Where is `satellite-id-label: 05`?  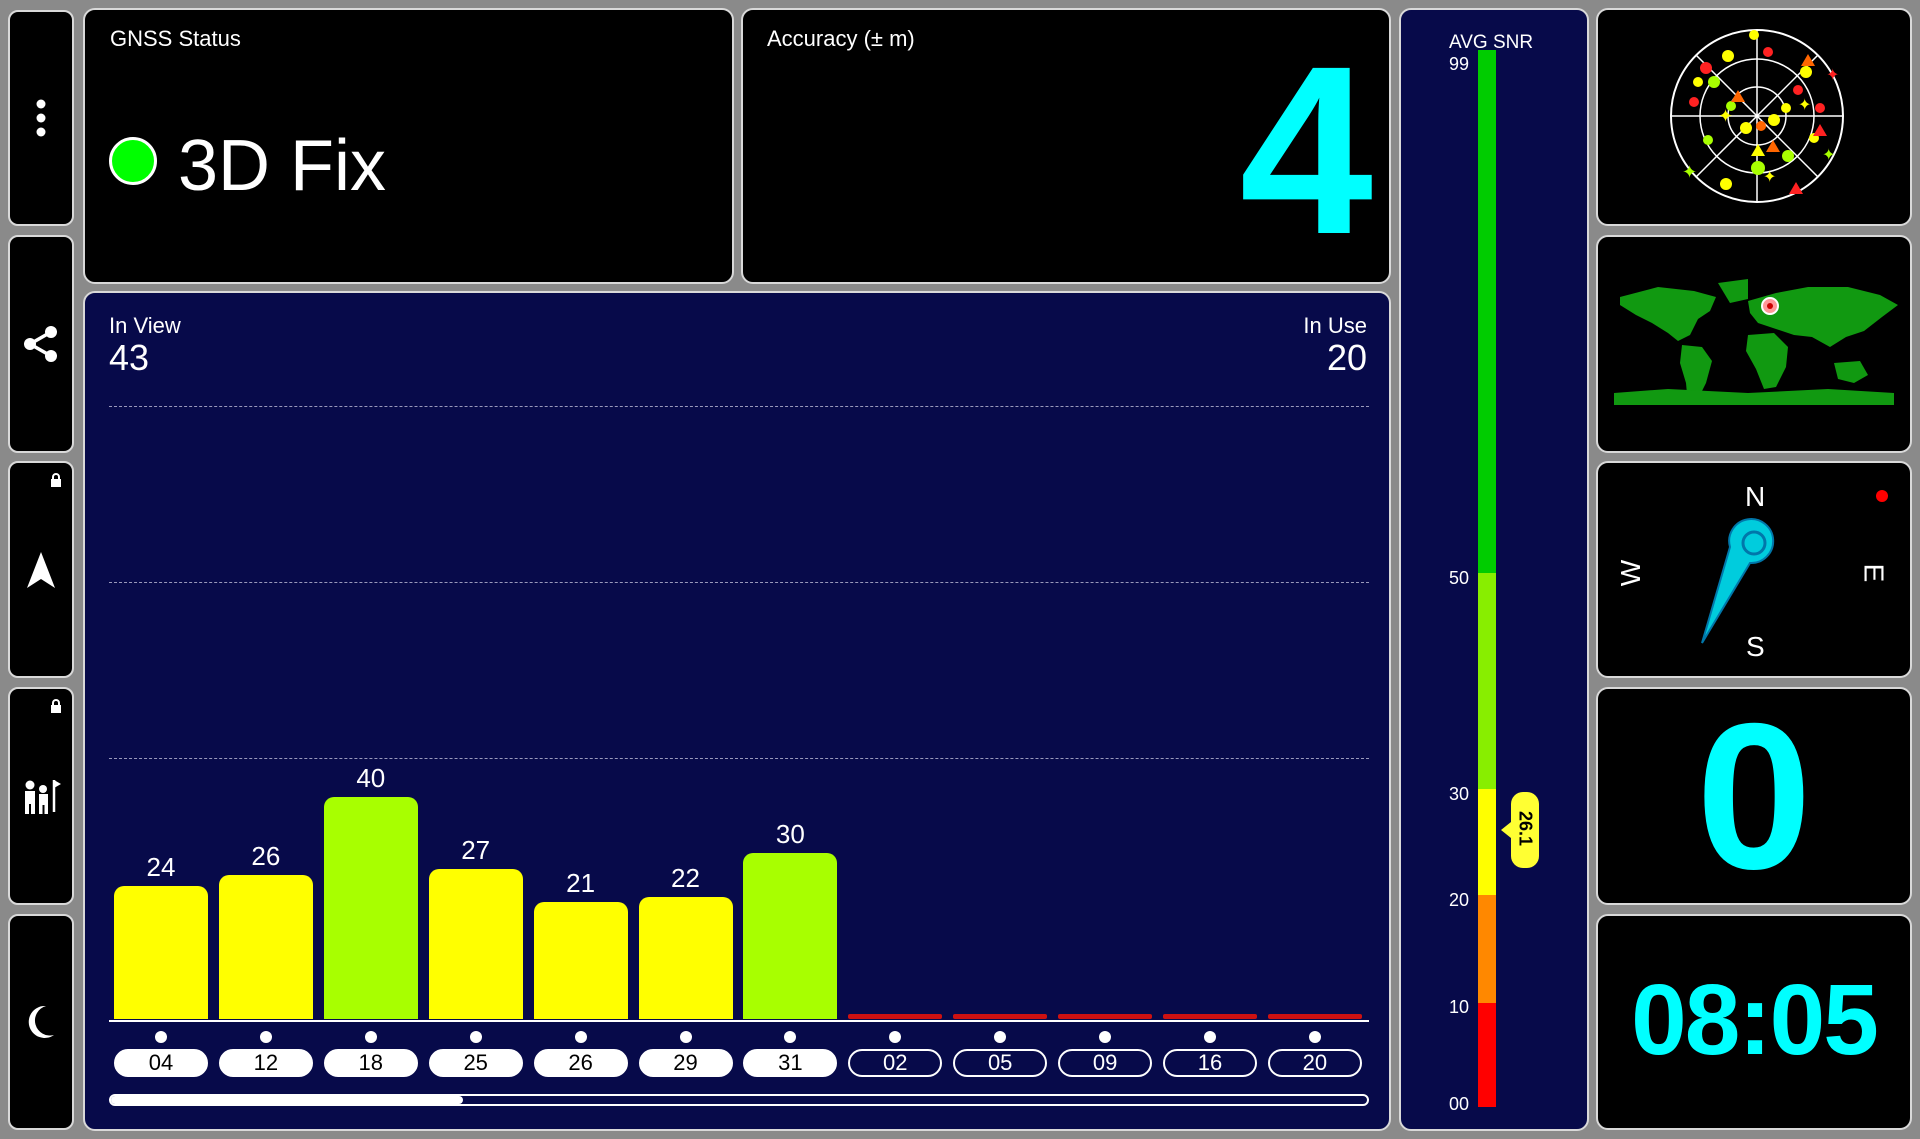 satellite-id-label: 05 is located at coordinates (1000, 1063).